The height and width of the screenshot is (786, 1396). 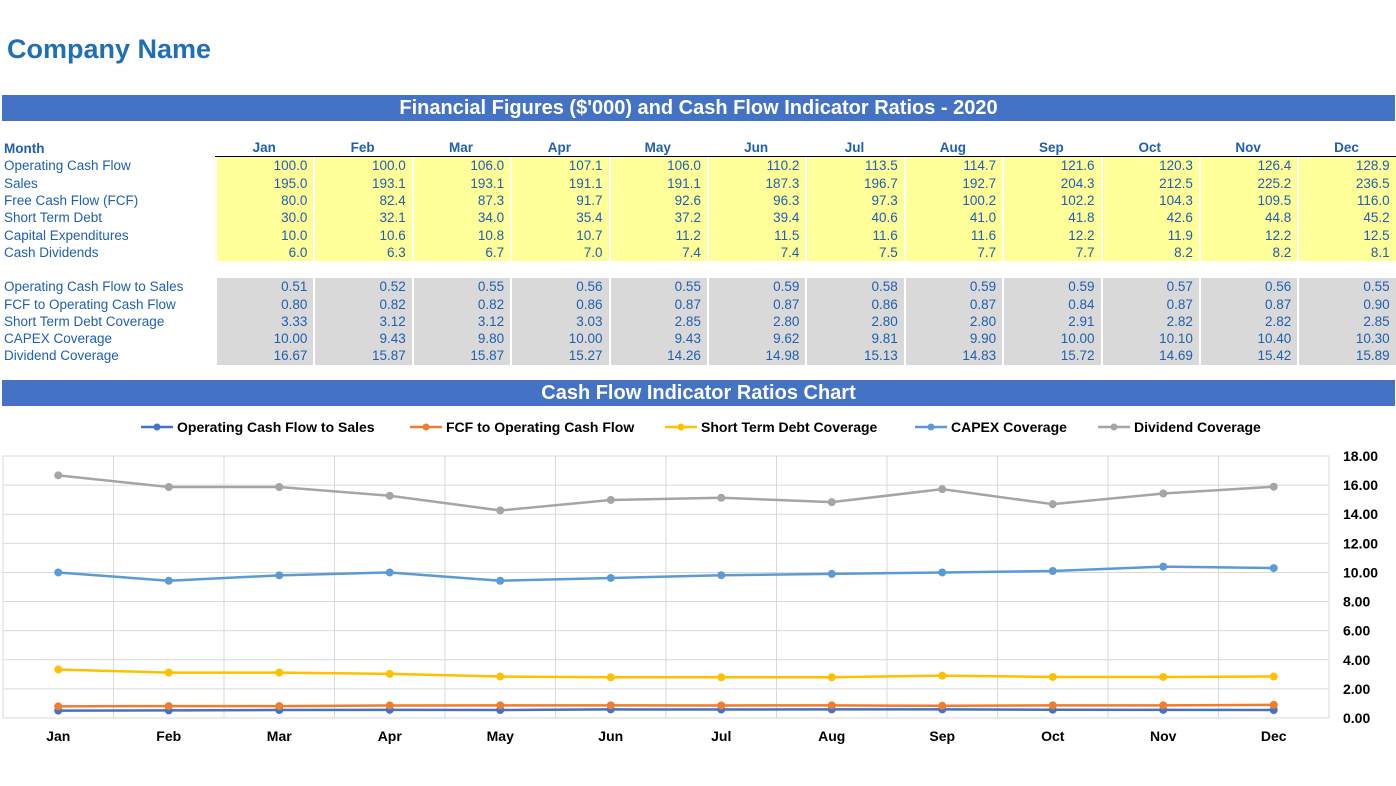 I want to click on month-header: Dec, so click(x=1346, y=148).